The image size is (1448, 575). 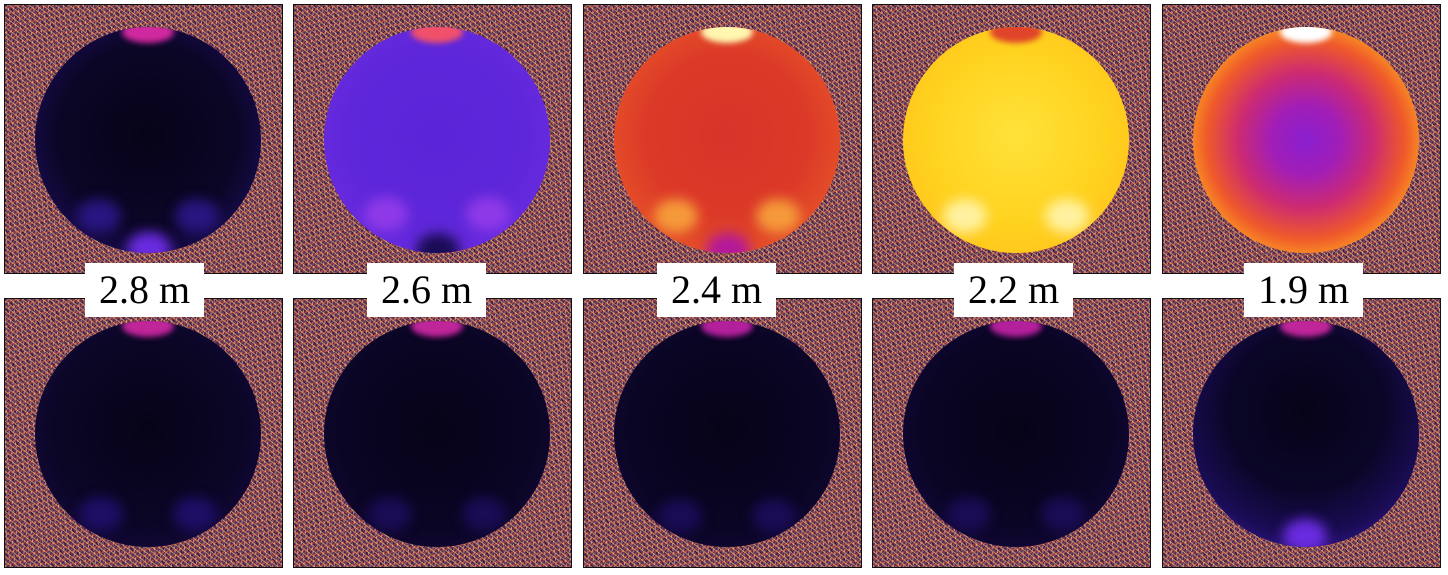 What do you see at coordinates (145, 290) in the screenshot?
I see `distance-label-1: 2.8 m` at bounding box center [145, 290].